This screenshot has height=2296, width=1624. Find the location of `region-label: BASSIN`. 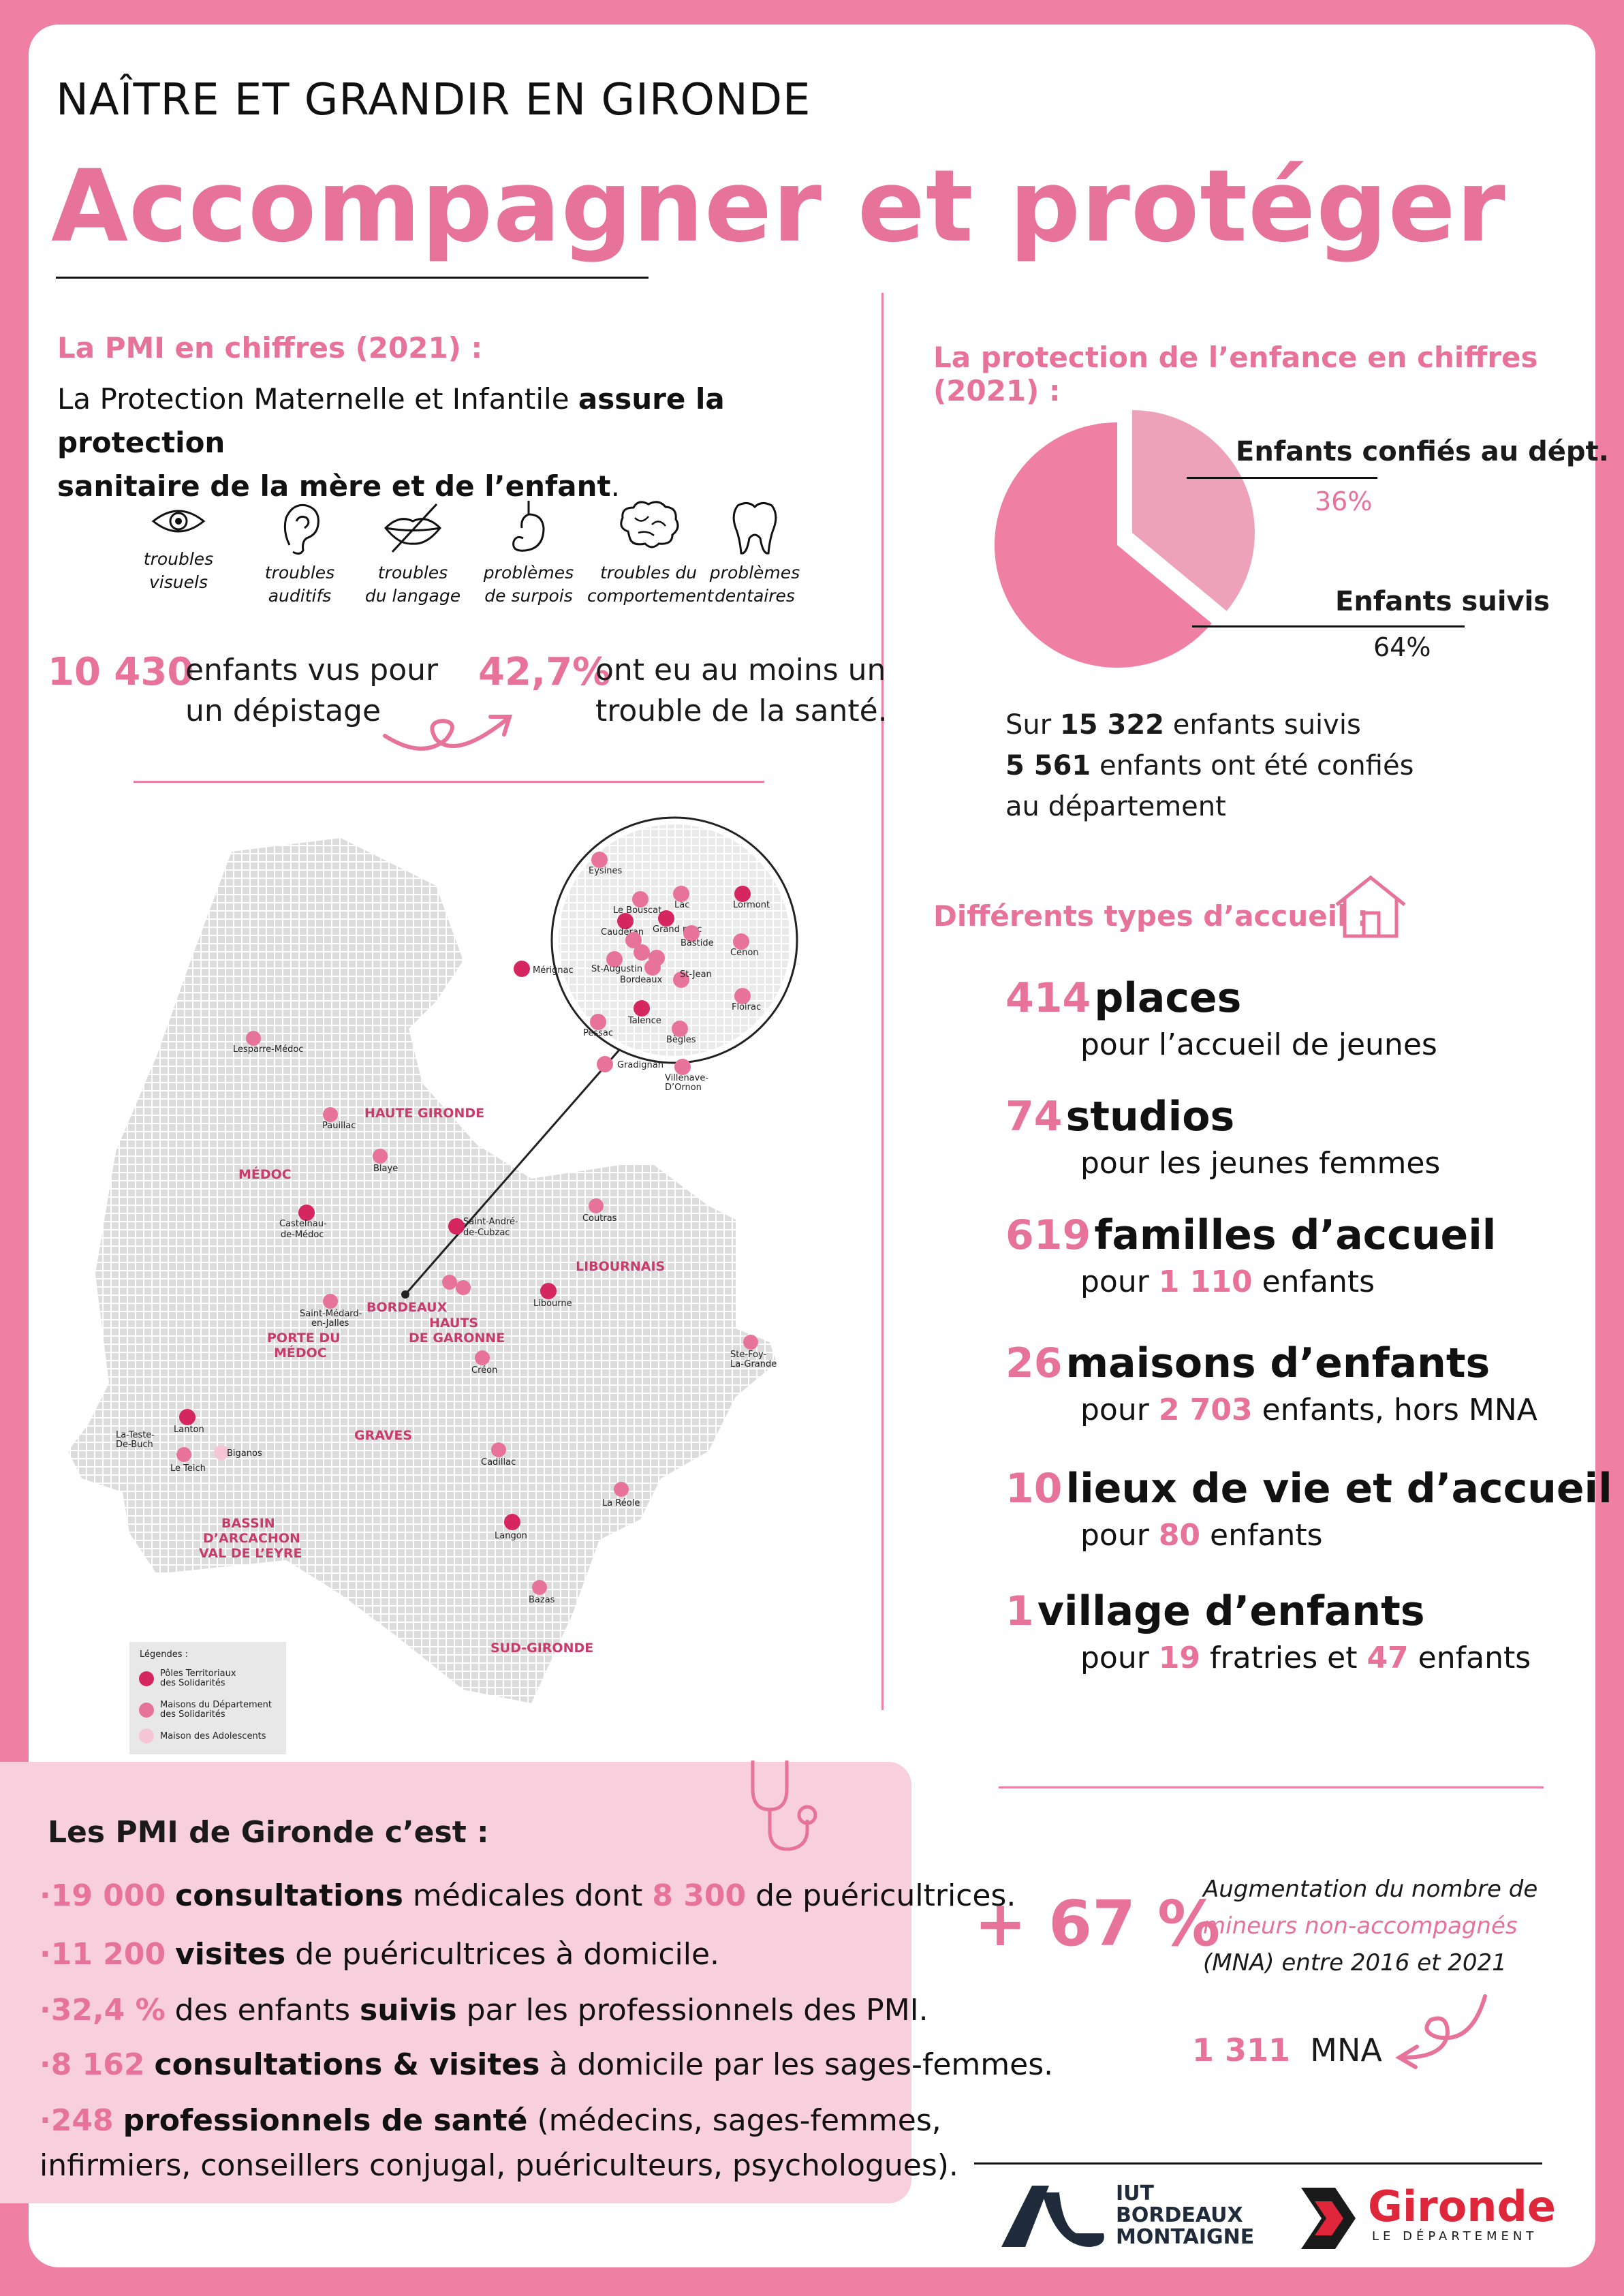

region-label: BASSIN is located at coordinates (248, 1524).